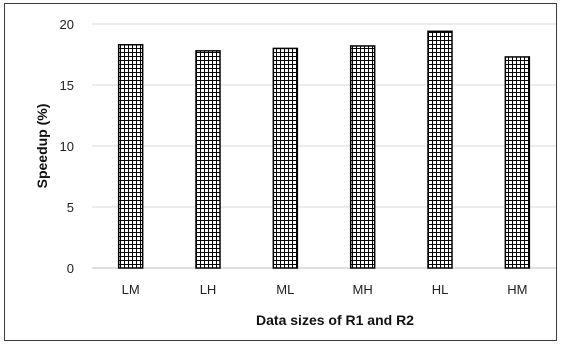  Describe the element at coordinates (335, 320) in the screenshot. I see `x-axis-title: Data sizes of R1 and R2` at that location.